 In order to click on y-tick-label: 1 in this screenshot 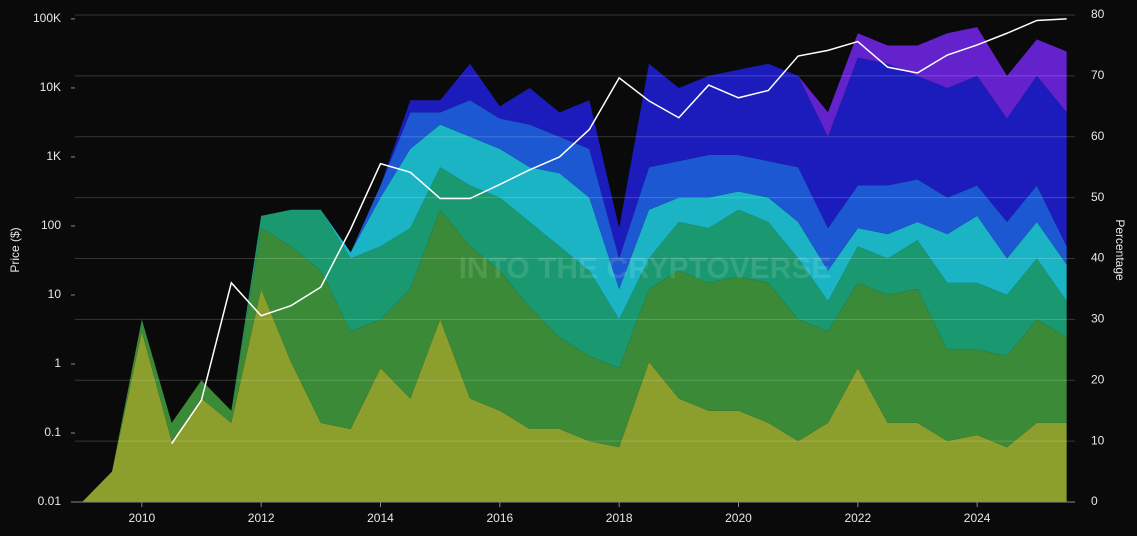, I will do `click(57, 363)`.